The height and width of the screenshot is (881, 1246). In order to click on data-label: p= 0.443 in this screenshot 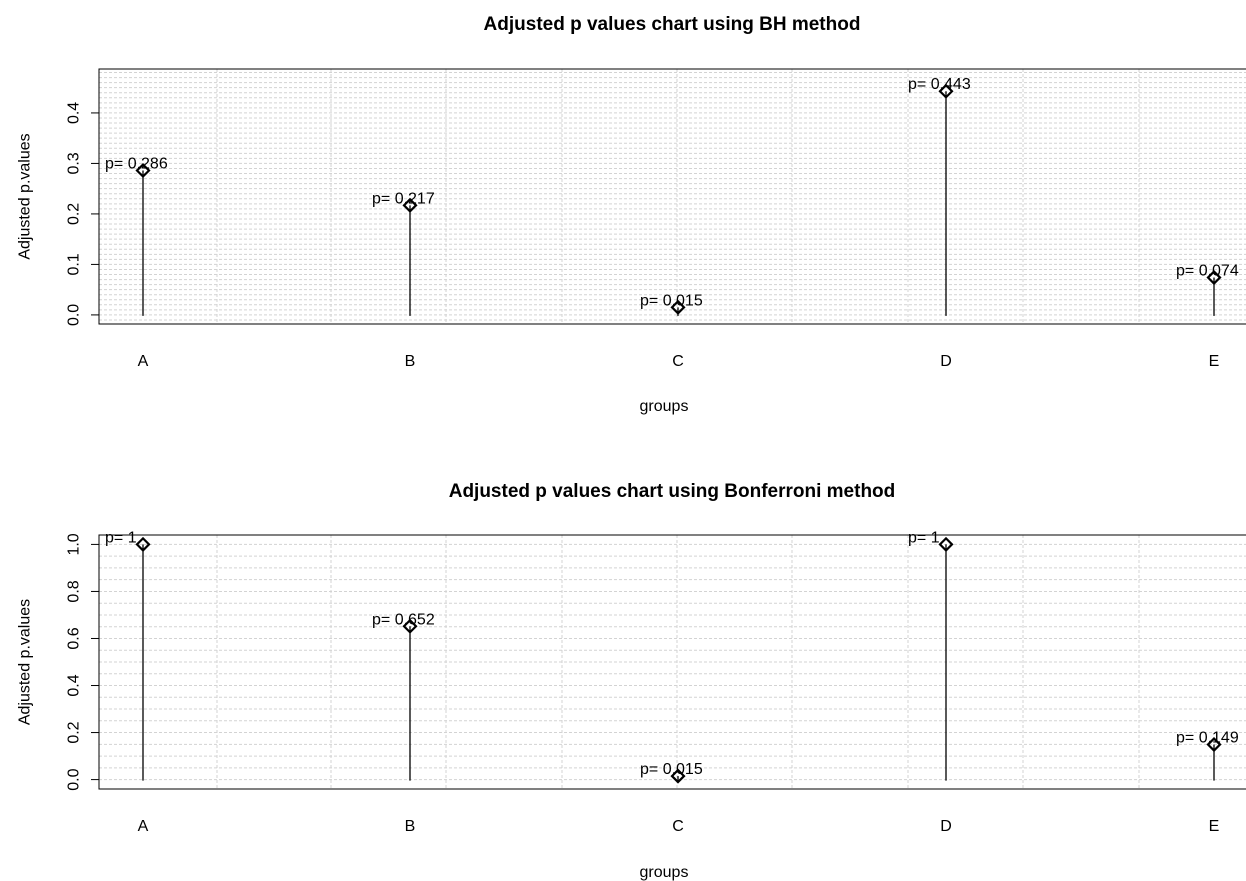, I will do `click(939, 84)`.